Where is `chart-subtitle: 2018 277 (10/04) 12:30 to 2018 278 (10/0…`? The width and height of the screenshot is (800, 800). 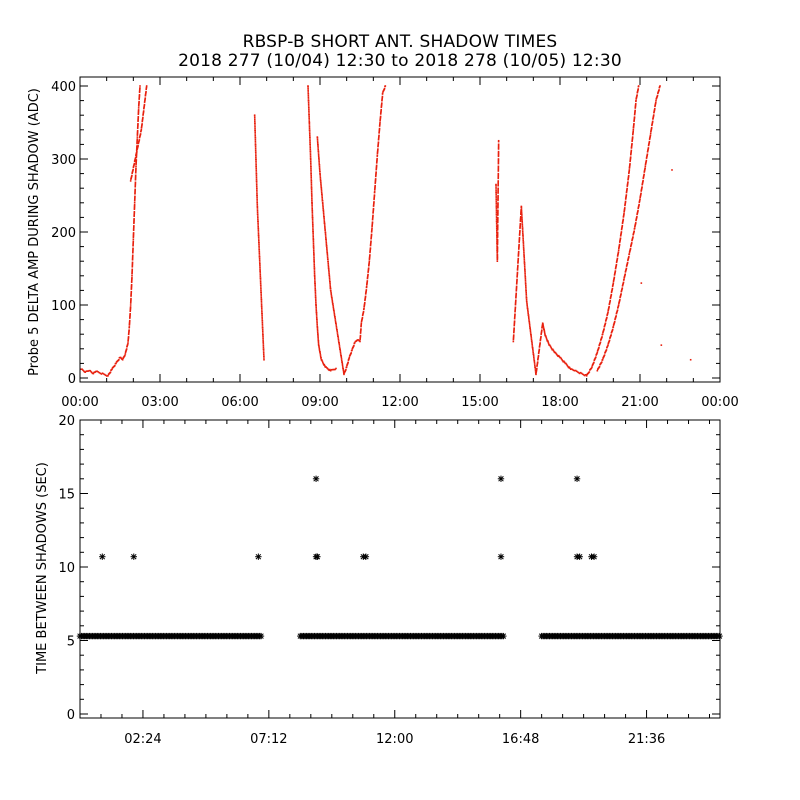
chart-subtitle: 2018 277 (10/04) 12:30 to 2018 278 (10/0… is located at coordinates (400, 61).